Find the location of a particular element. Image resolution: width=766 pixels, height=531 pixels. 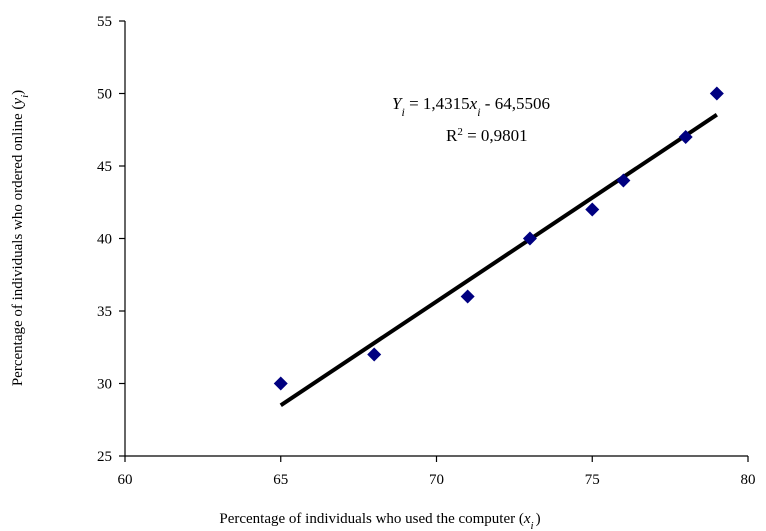

x-tick-label: 75 is located at coordinates (592, 480).